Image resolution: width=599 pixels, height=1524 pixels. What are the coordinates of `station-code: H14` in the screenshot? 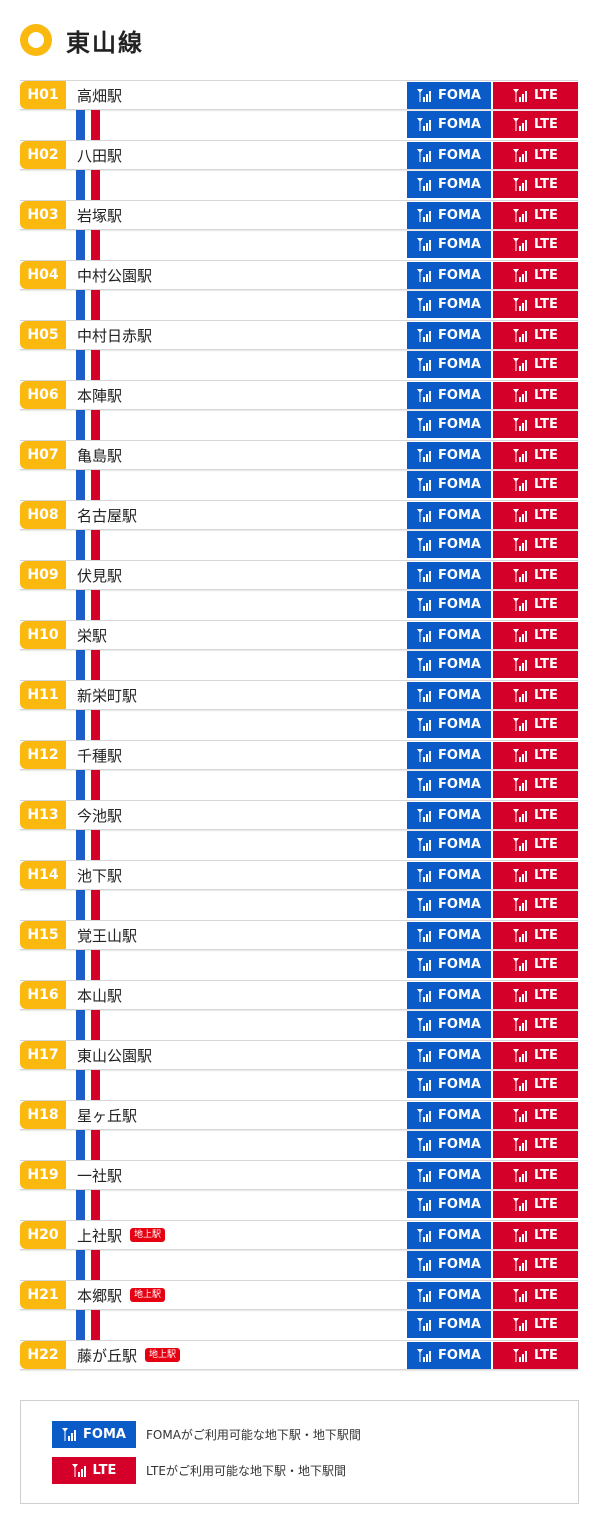 It's located at (43, 875).